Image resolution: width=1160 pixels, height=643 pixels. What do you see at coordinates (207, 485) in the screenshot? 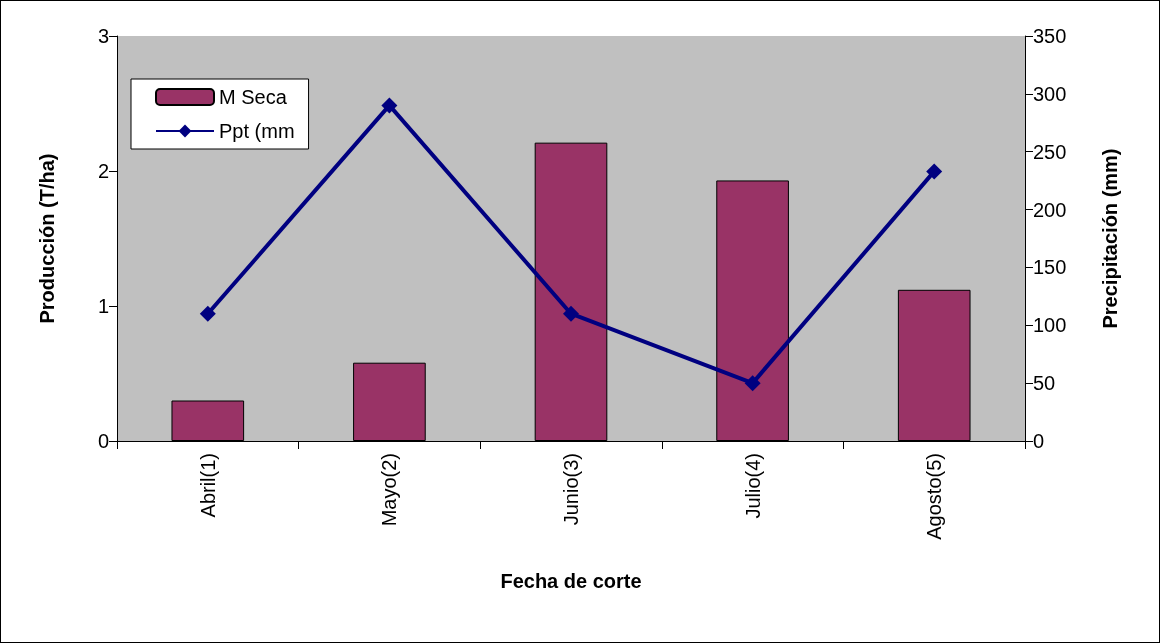
I see `x-tick-label: Abril(1)` at bounding box center [207, 485].